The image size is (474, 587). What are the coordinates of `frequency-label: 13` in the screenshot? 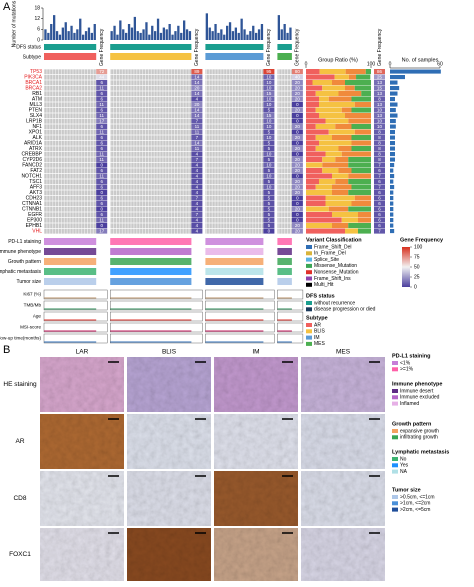 It's located at (380, 104).